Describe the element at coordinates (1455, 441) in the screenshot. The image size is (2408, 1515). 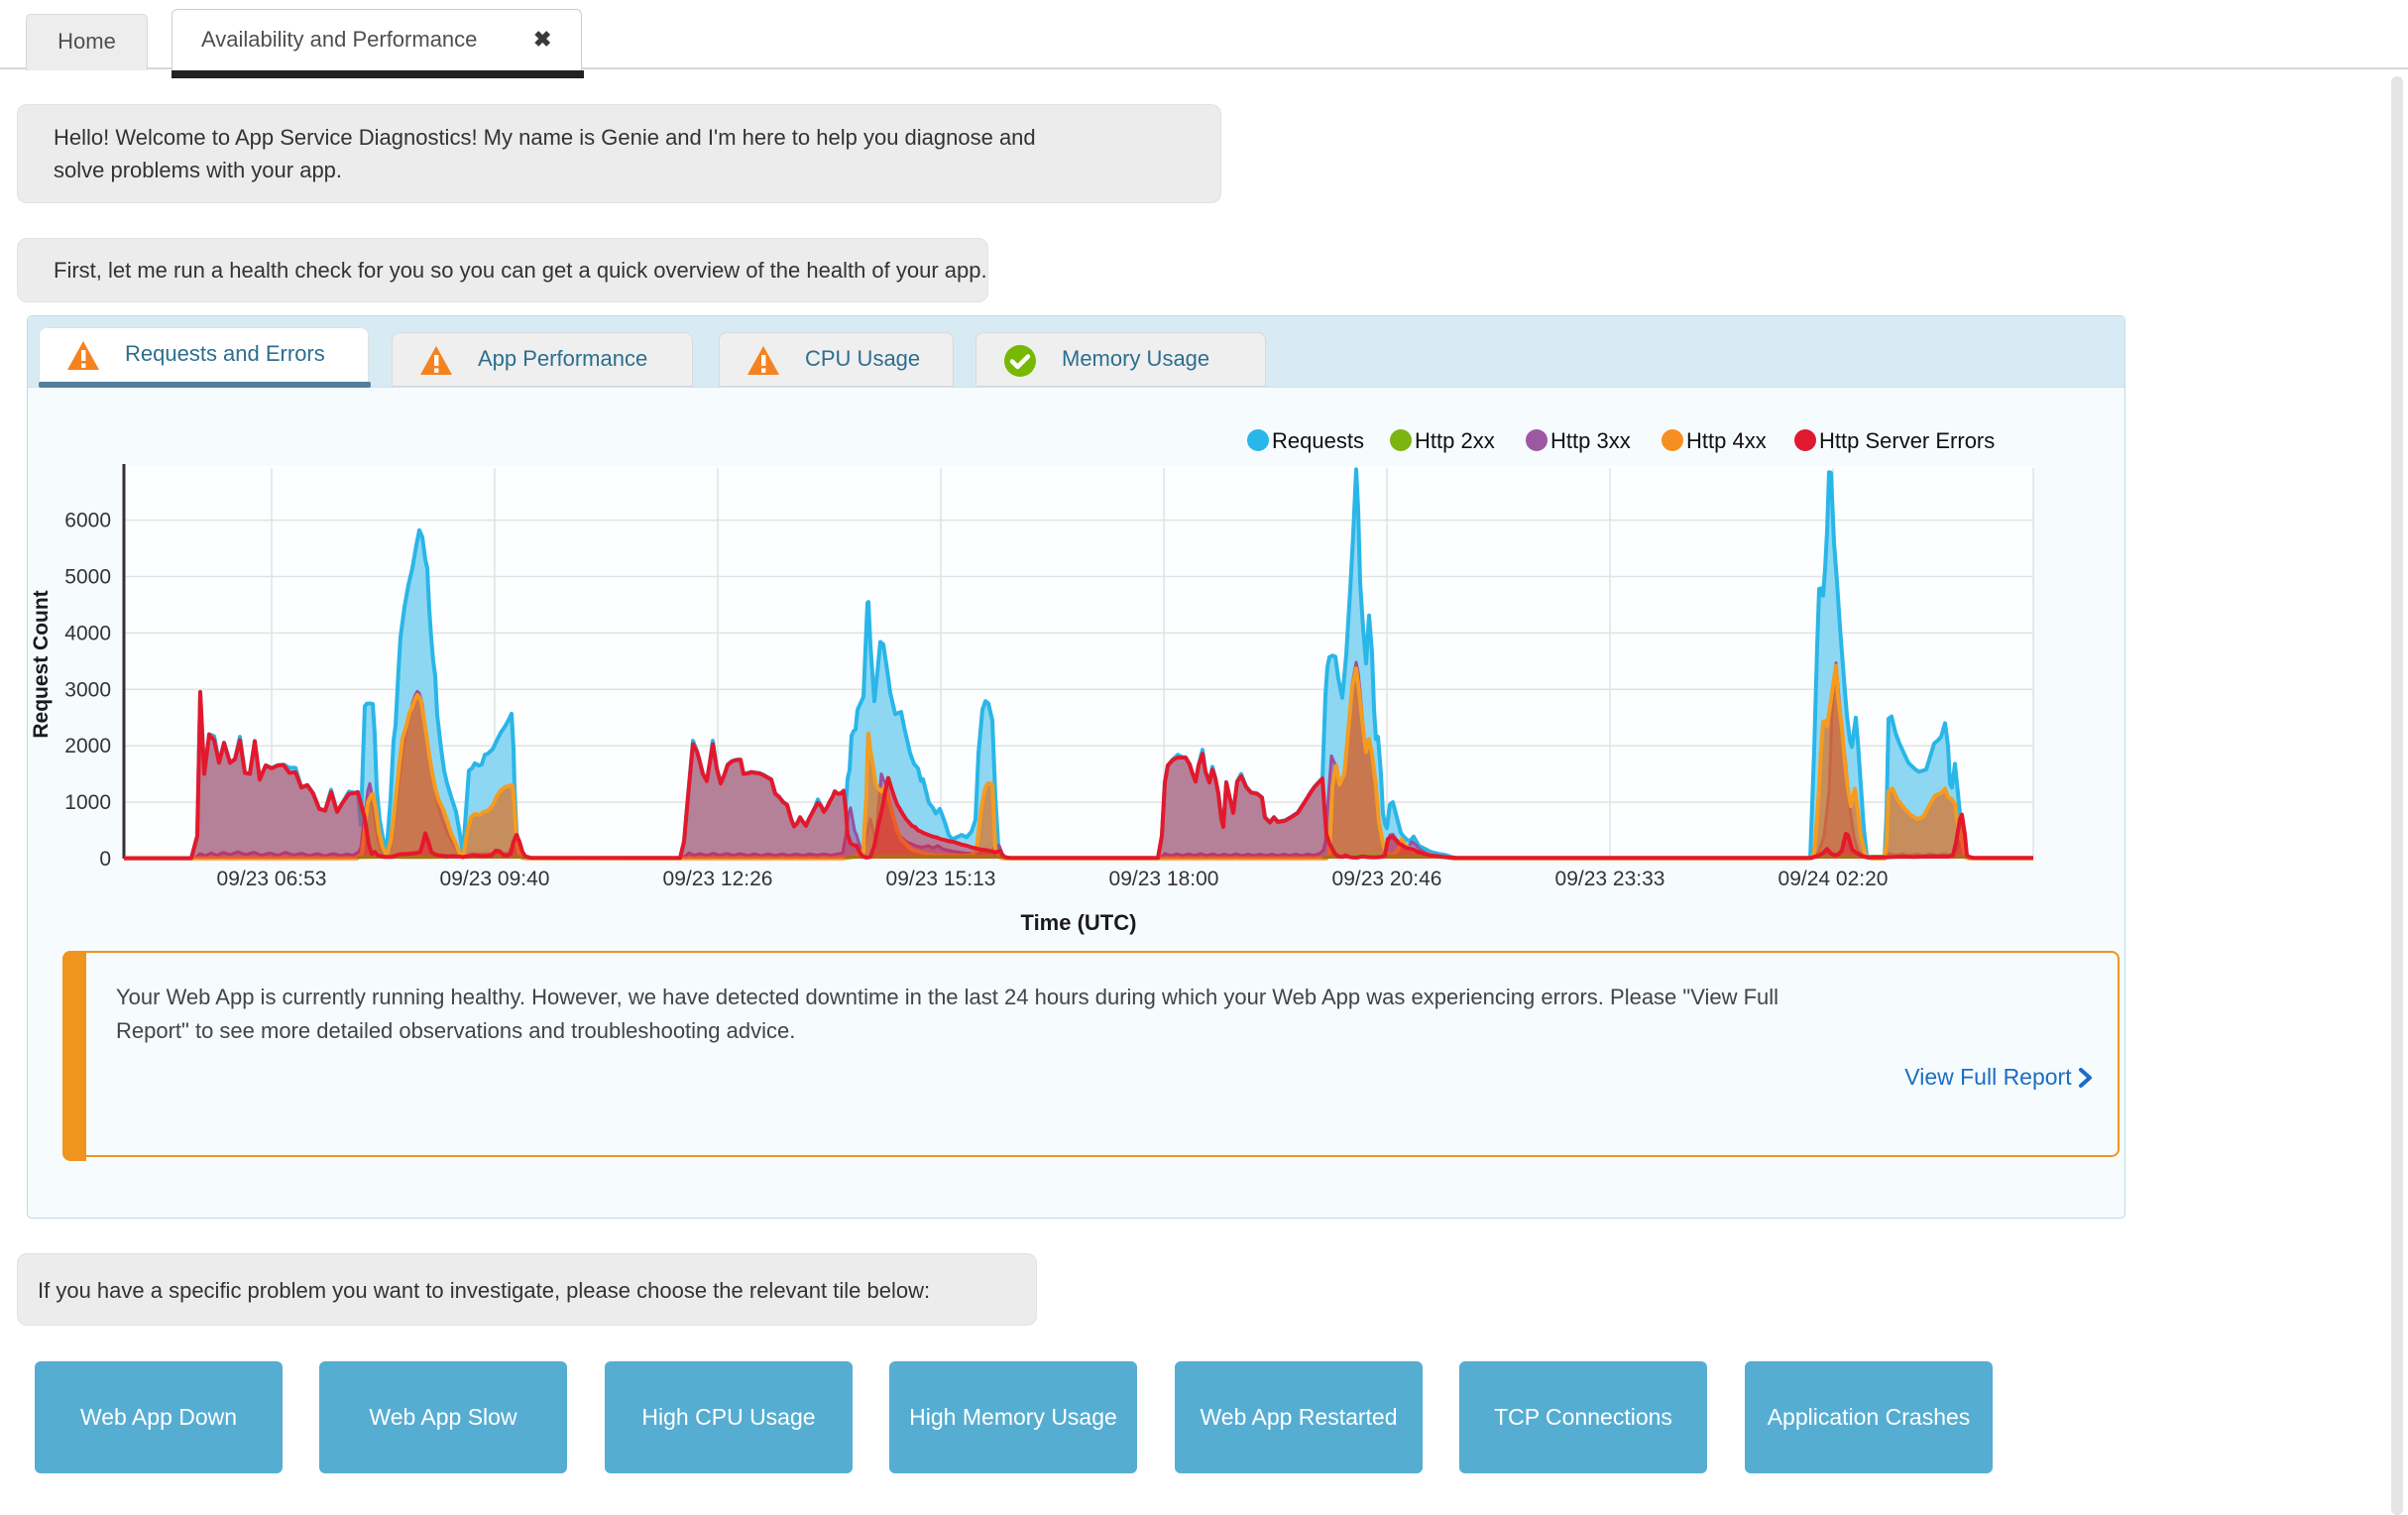
I see `svg-text: Http 2xx` at that location.